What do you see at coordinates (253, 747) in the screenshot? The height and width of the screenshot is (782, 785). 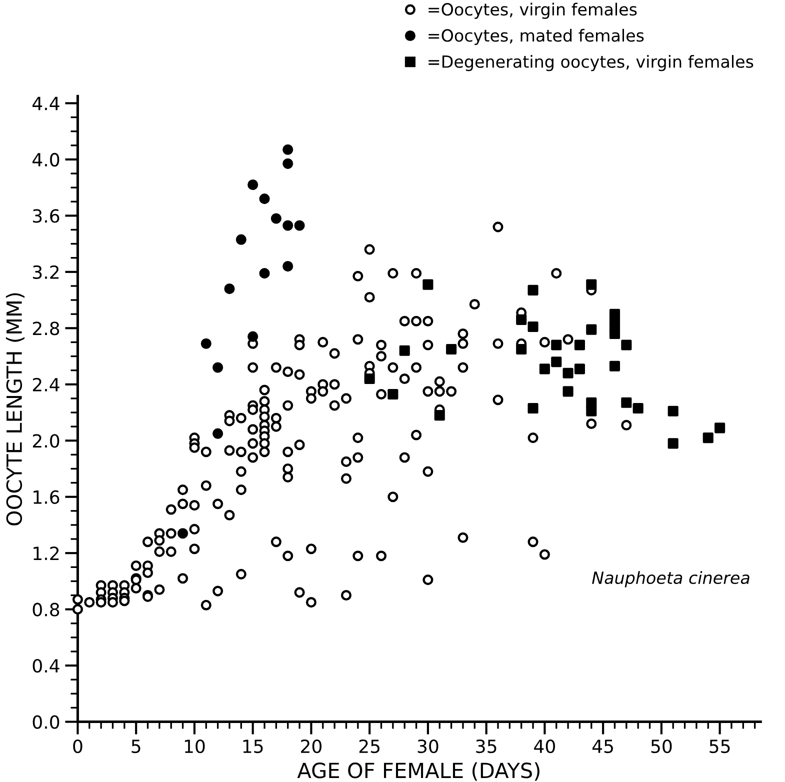 I see `x-tick-label: 15` at bounding box center [253, 747].